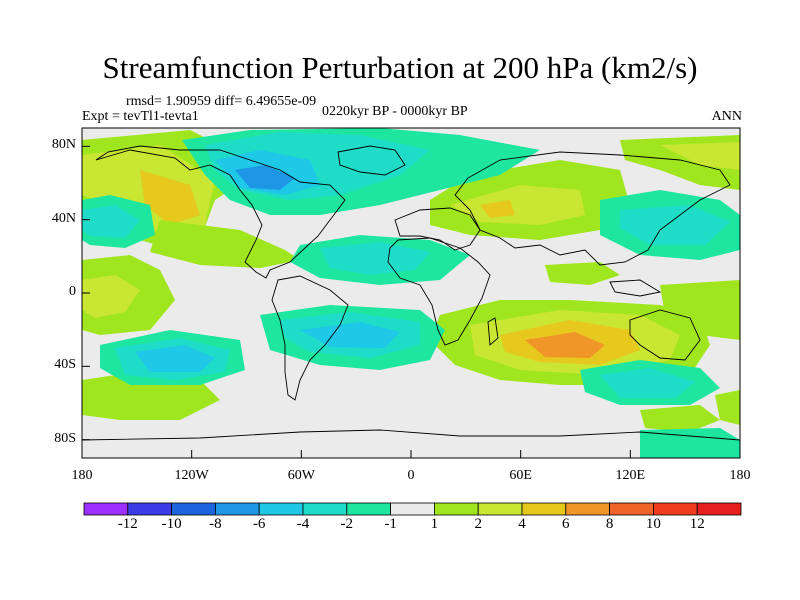 Image resolution: width=800 pixels, height=600 pixels. I want to click on colorbar-label: -1, so click(390, 524).